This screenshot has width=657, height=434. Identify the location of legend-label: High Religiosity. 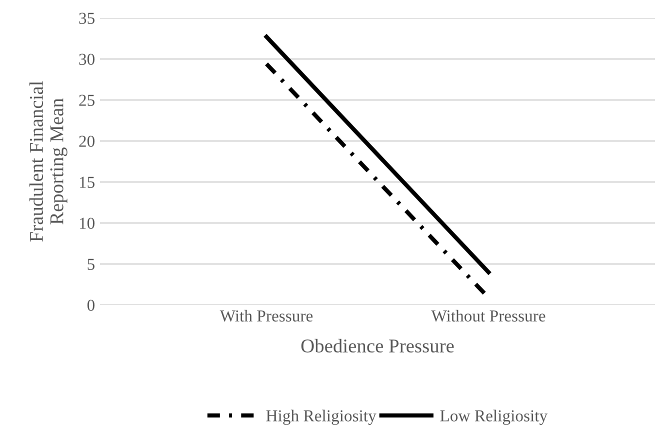
(321, 417).